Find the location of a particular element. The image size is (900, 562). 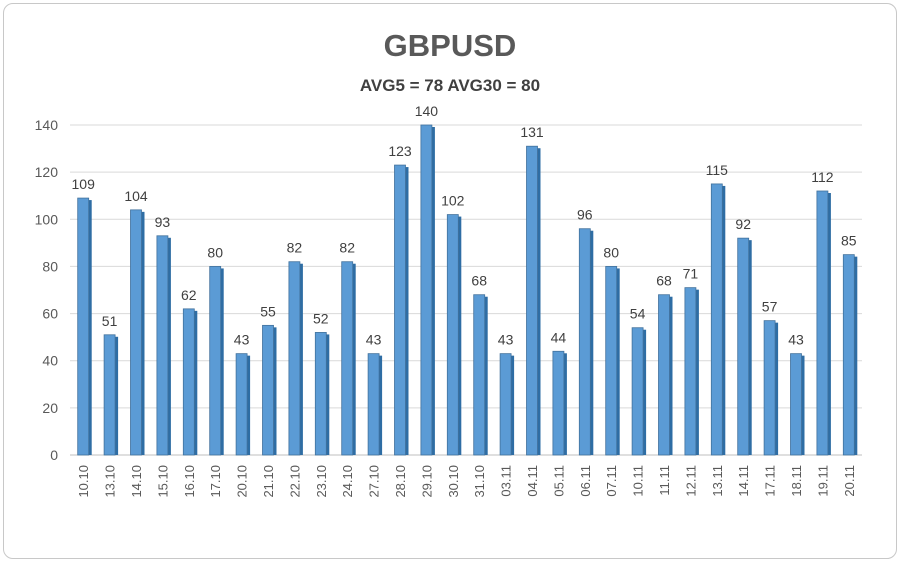

x-tick-label: 14.11 is located at coordinates (743, 481).